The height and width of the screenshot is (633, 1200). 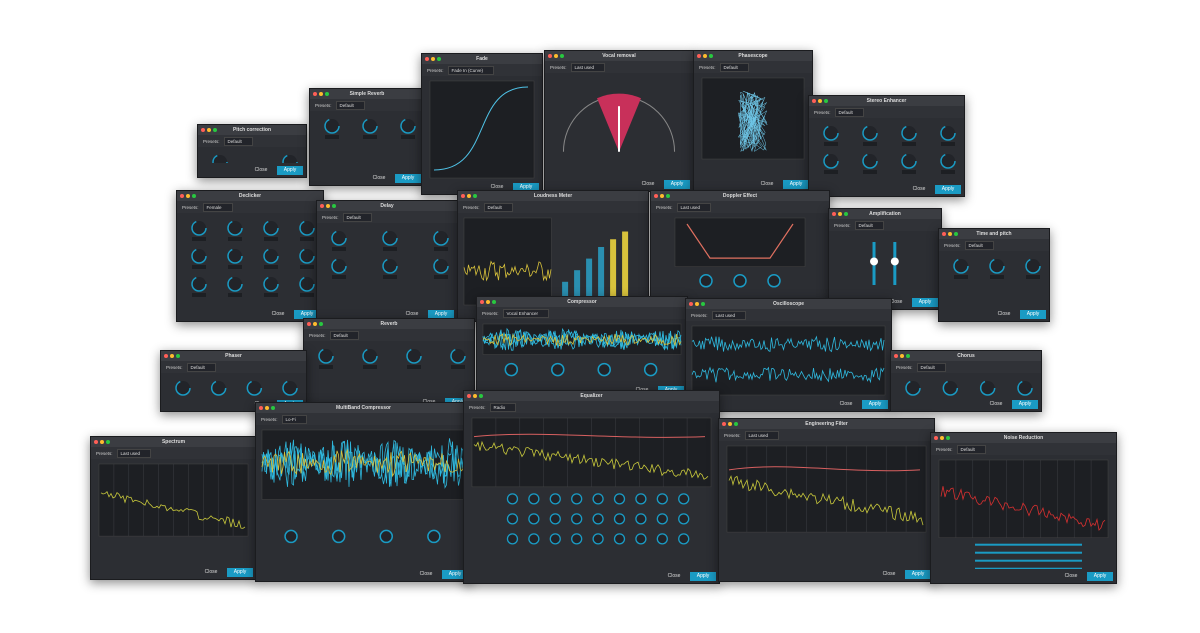 I want to click on preset-select: Female, so click(x=217, y=207).